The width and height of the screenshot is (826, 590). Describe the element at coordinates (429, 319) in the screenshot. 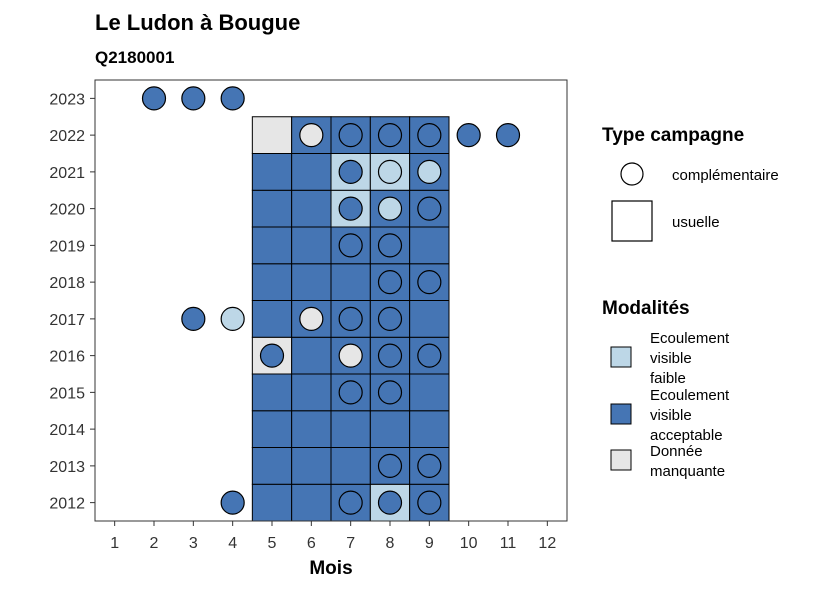

I see `cell-9-2017` at that location.